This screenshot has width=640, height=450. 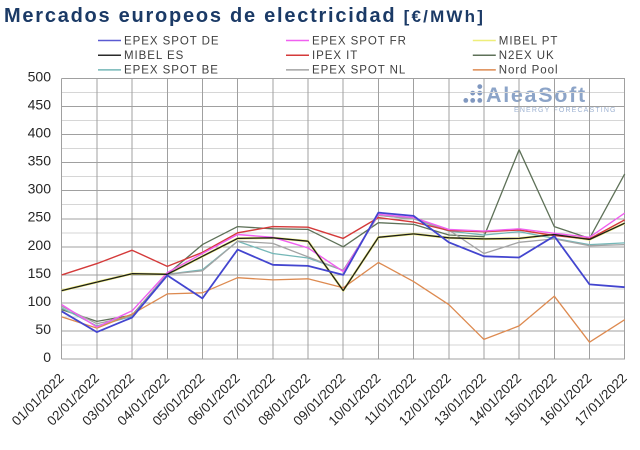 What do you see at coordinates (40, 189) in the screenshot?
I see `svg-text: 300` at bounding box center [40, 189].